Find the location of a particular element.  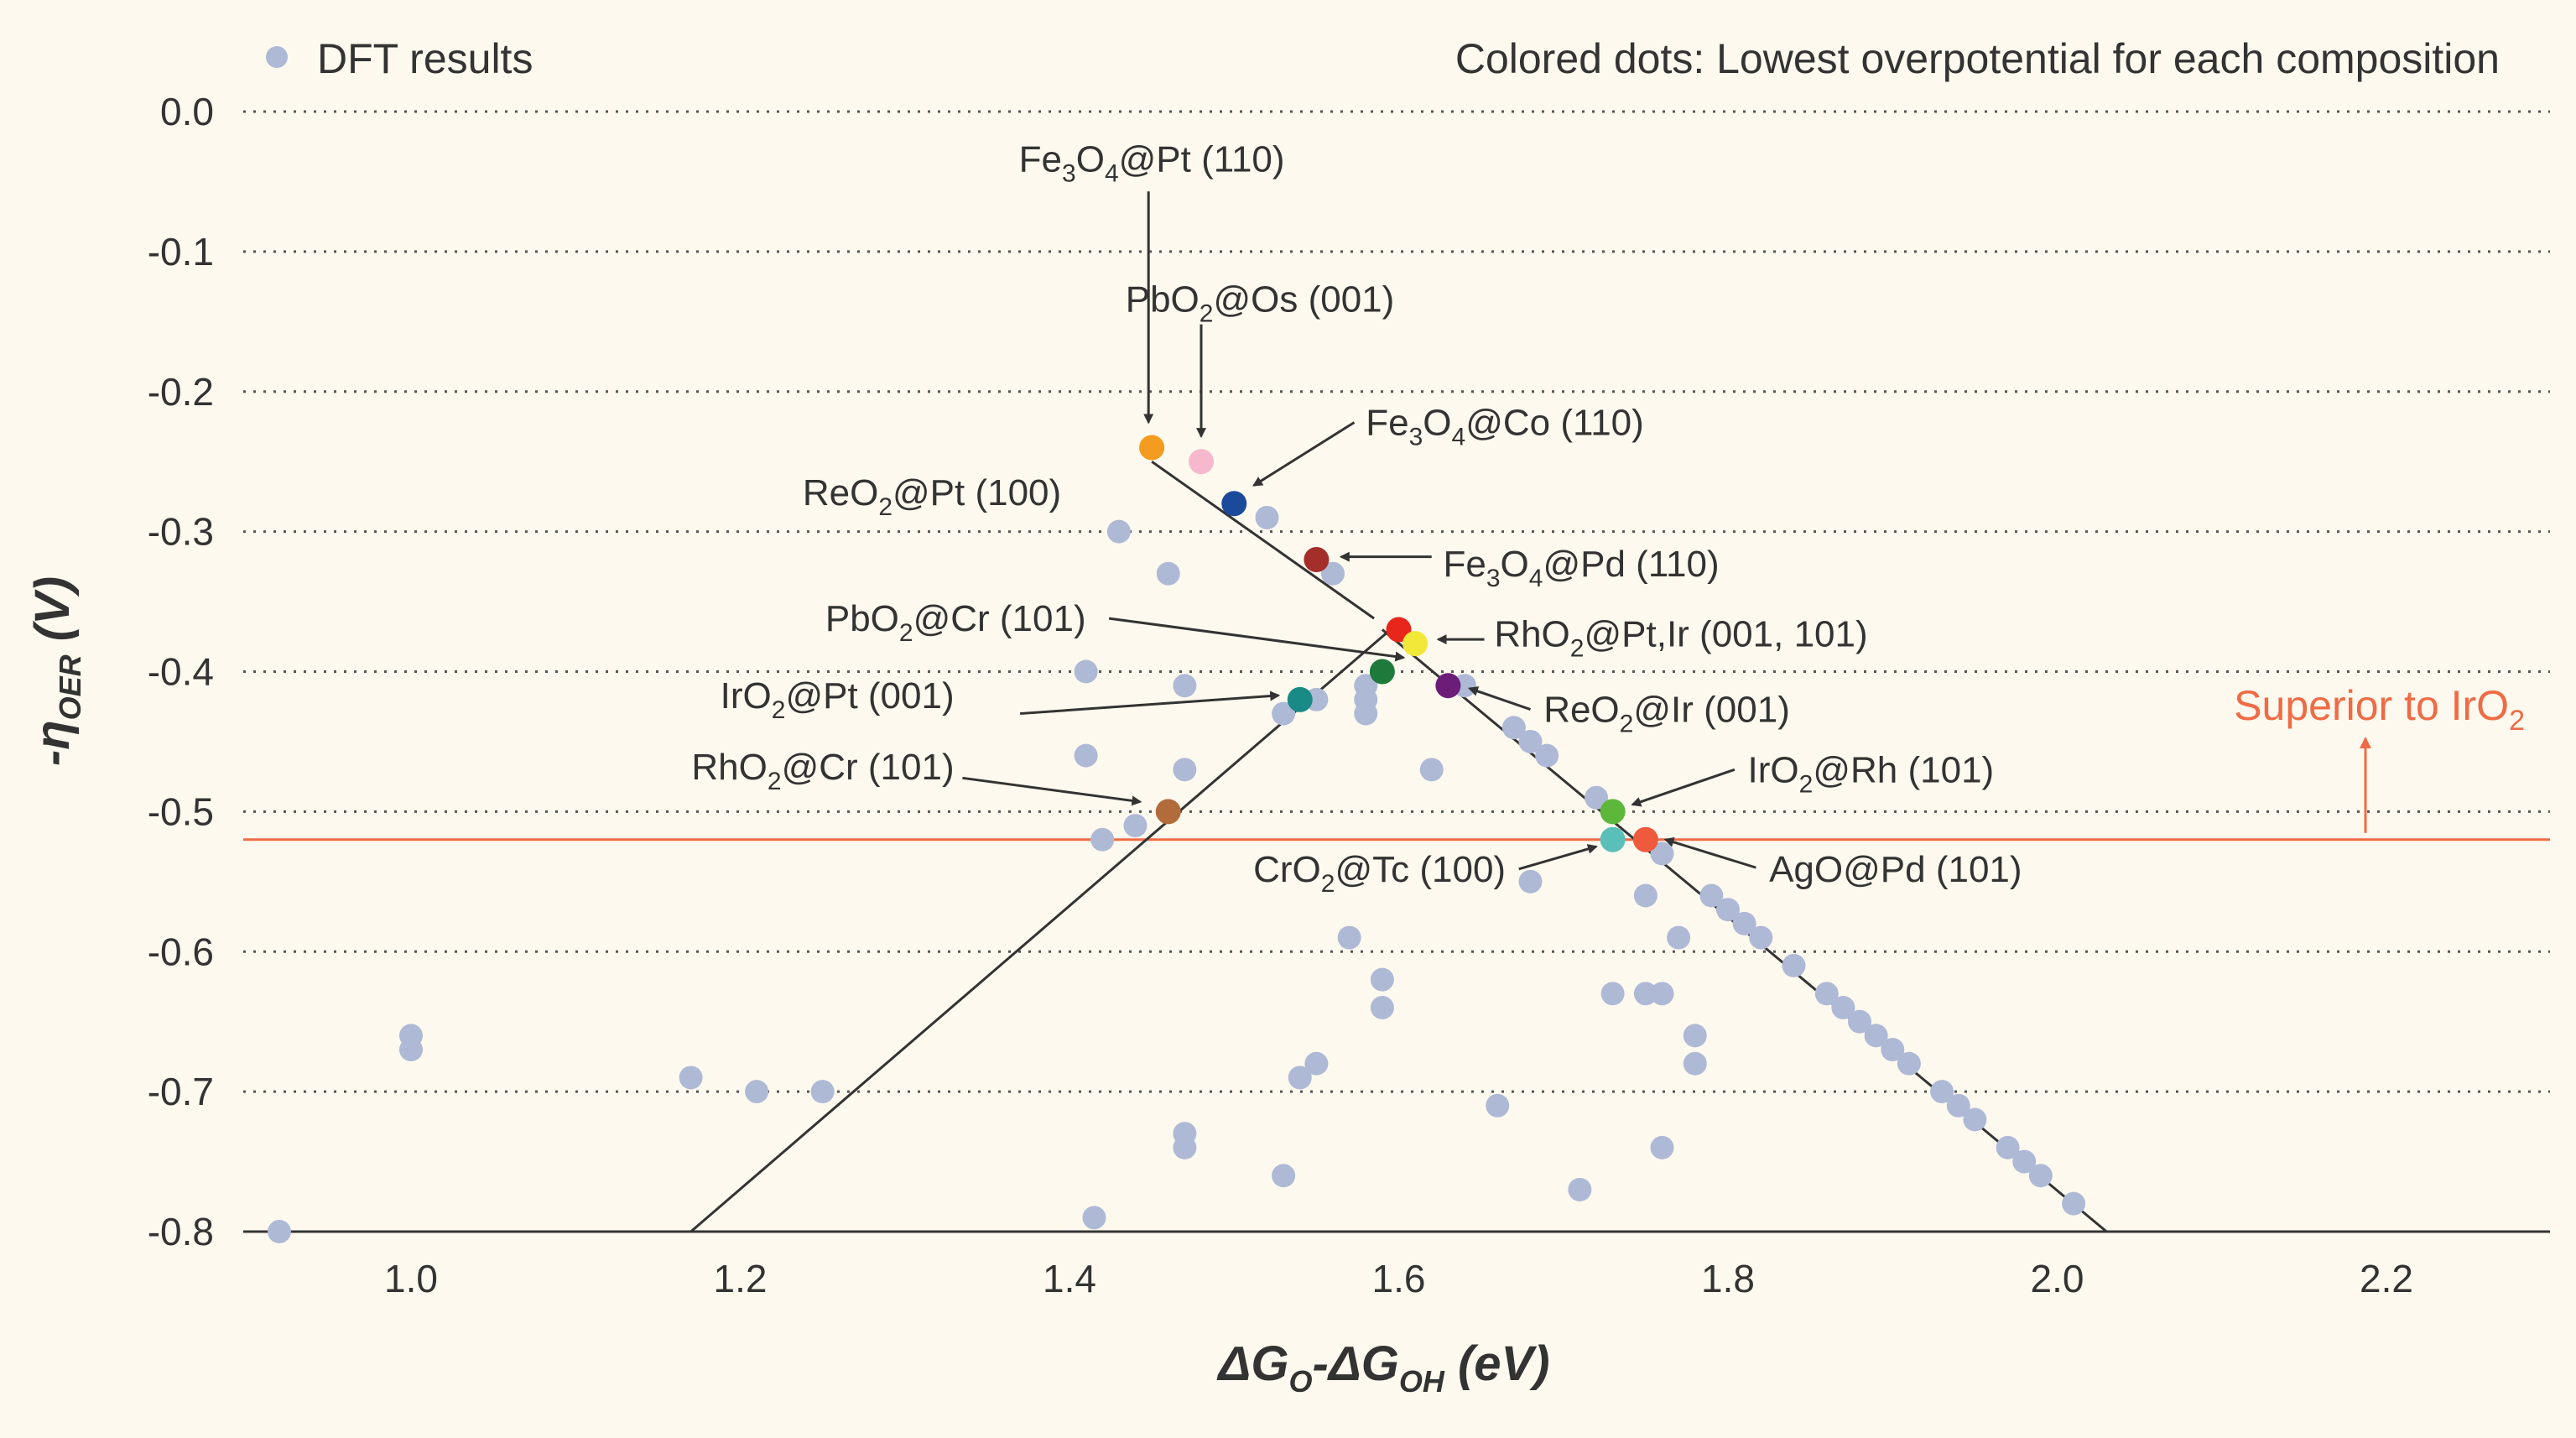

annotation-text: AgO@Pd (101) is located at coordinates (1895, 870).